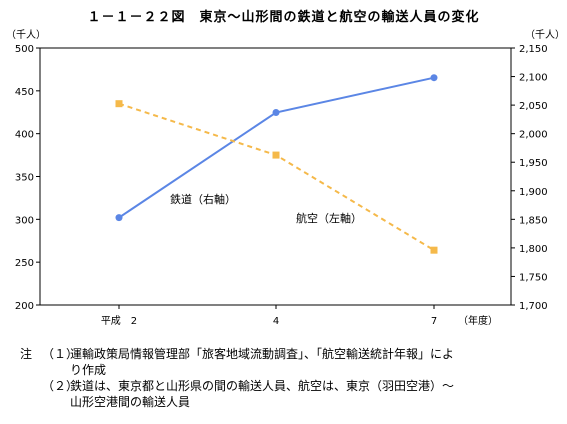 Image resolution: width=567 pixels, height=424 pixels. Describe the element at coordinates (130, 402) in the screenshot. I see `note-2-line-2: 山形空港間の輸送人員` at that location.